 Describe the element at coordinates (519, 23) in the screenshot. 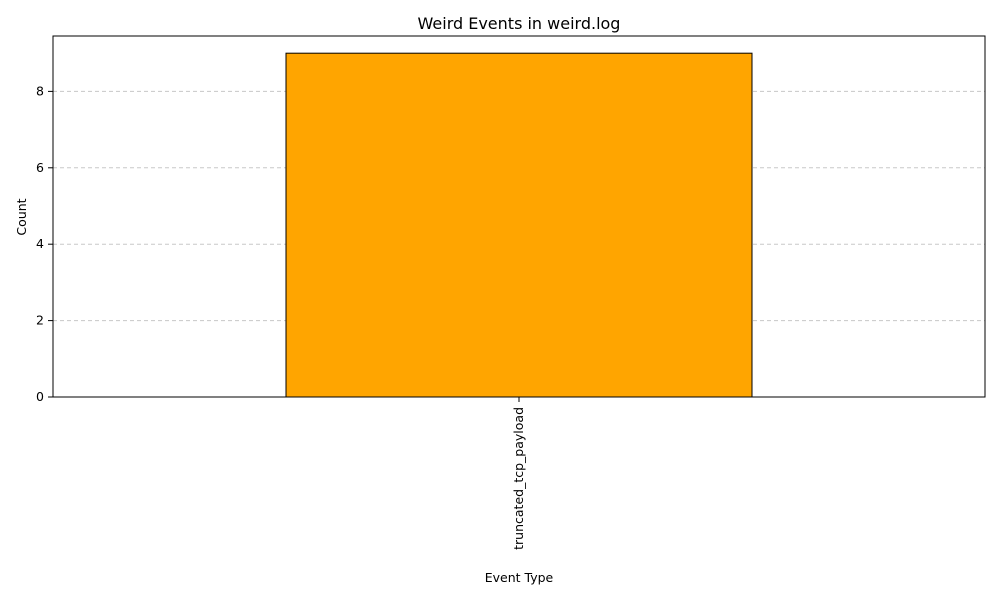

I see `chart-title: Weird Events in weird.log` at that location.